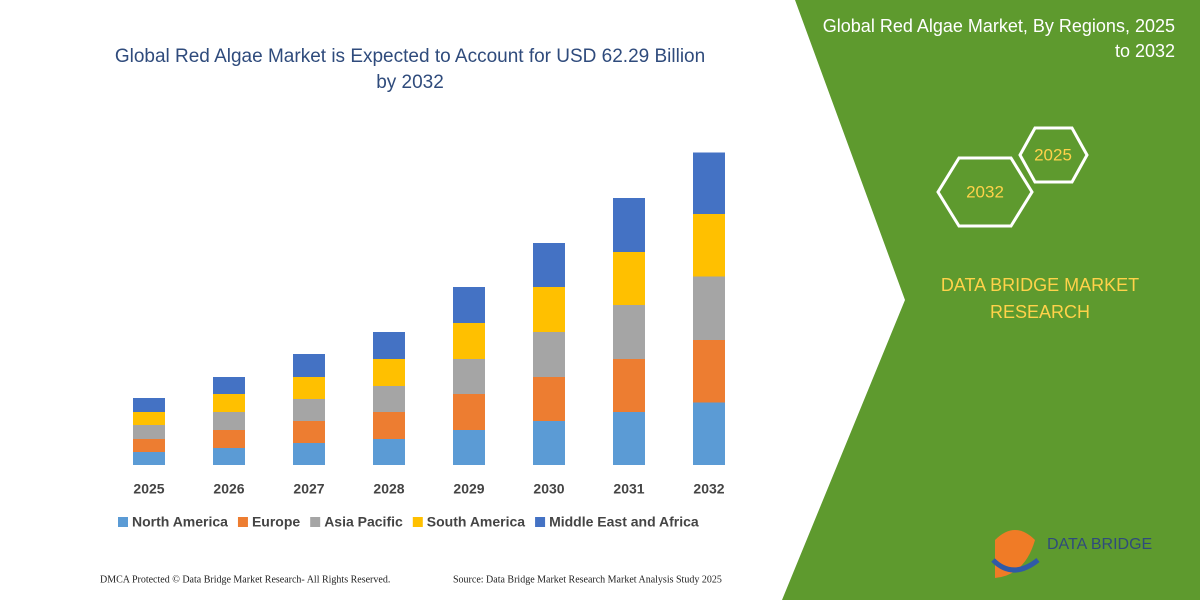  I want to click on x-tick-label: 2029, so click(468, 489).